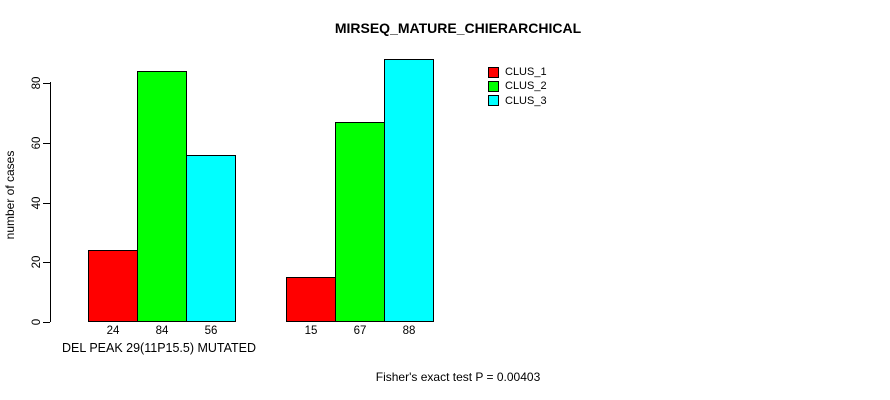 This screenshot has width=890, height=400. I want to click on legend-label: CLUS_3, so click(526, 100).